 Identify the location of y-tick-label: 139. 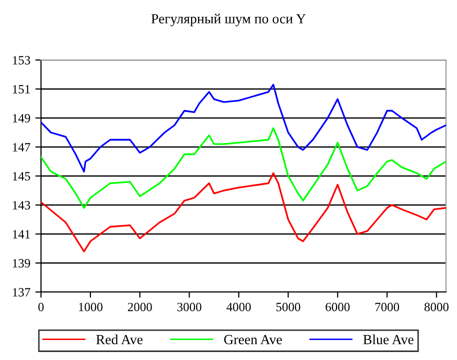
(21, 263).